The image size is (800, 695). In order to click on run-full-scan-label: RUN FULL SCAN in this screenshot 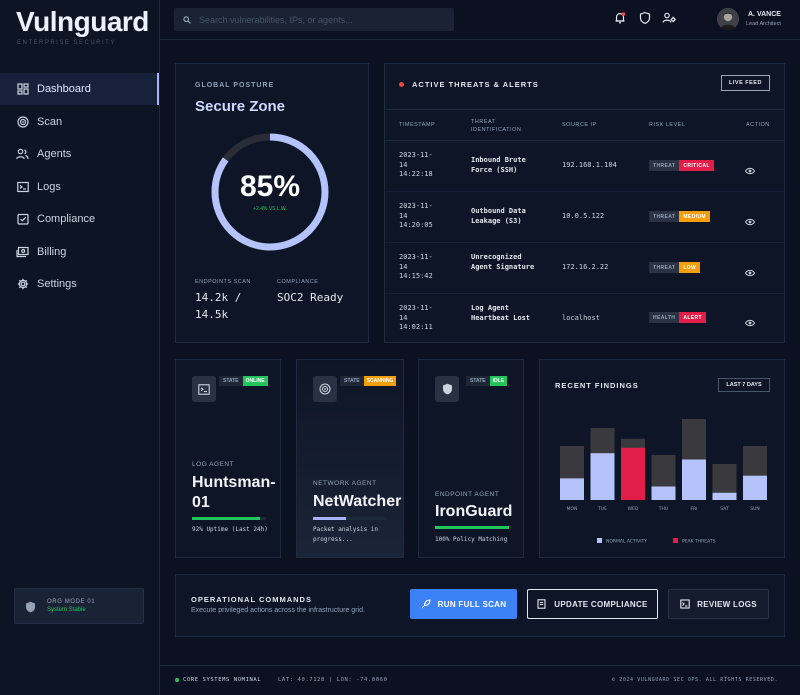, I will do `click(472, 604)`.